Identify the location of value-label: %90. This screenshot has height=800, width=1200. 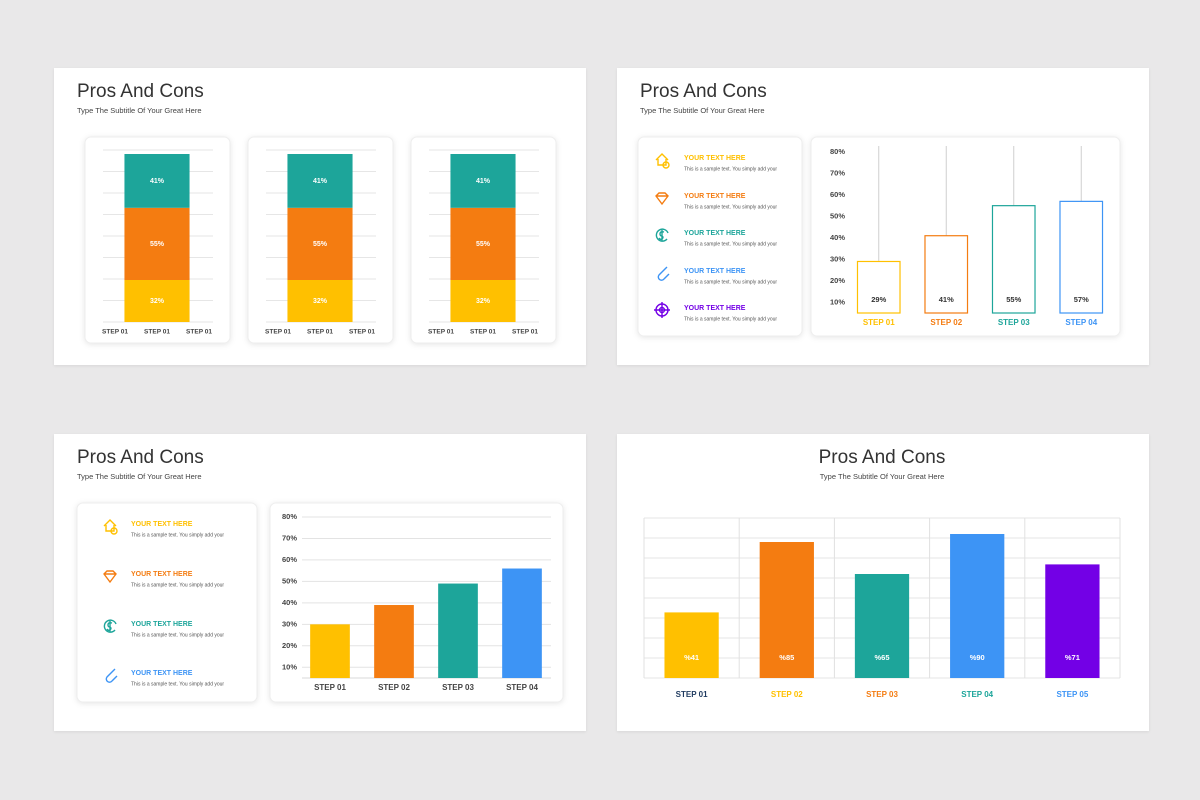
(977, 657).